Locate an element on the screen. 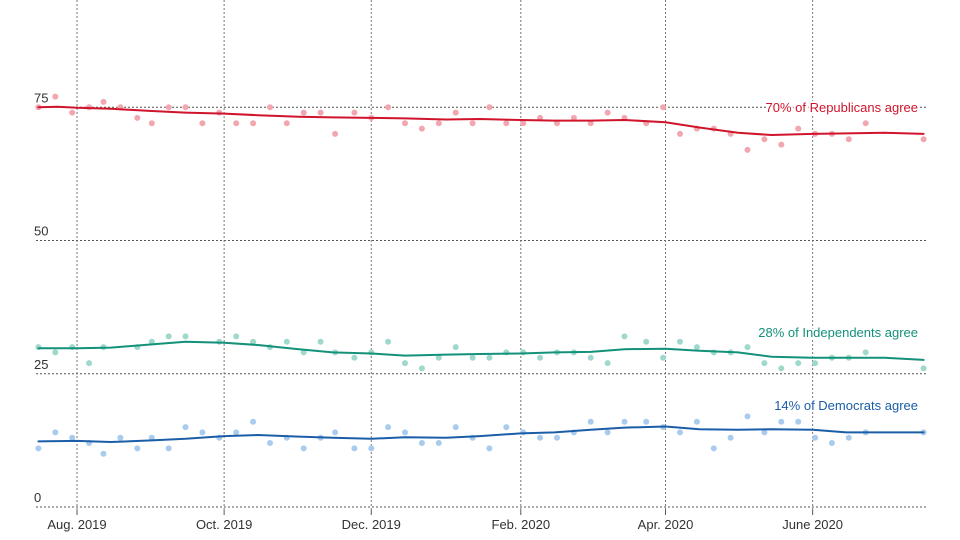 Image resolution: width=960 pixels, height=540 pixels. x-tick-label: Apr. 2020 is located at coordinates (666, 524).